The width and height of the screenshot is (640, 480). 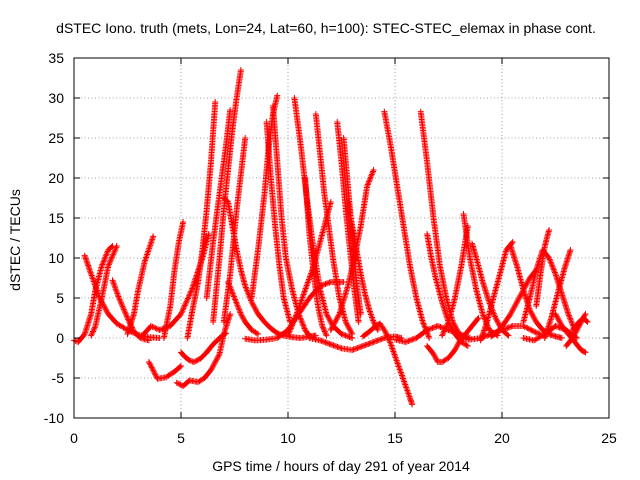 I want to click on y-tick-label: 0, so click(x=60, y=338).